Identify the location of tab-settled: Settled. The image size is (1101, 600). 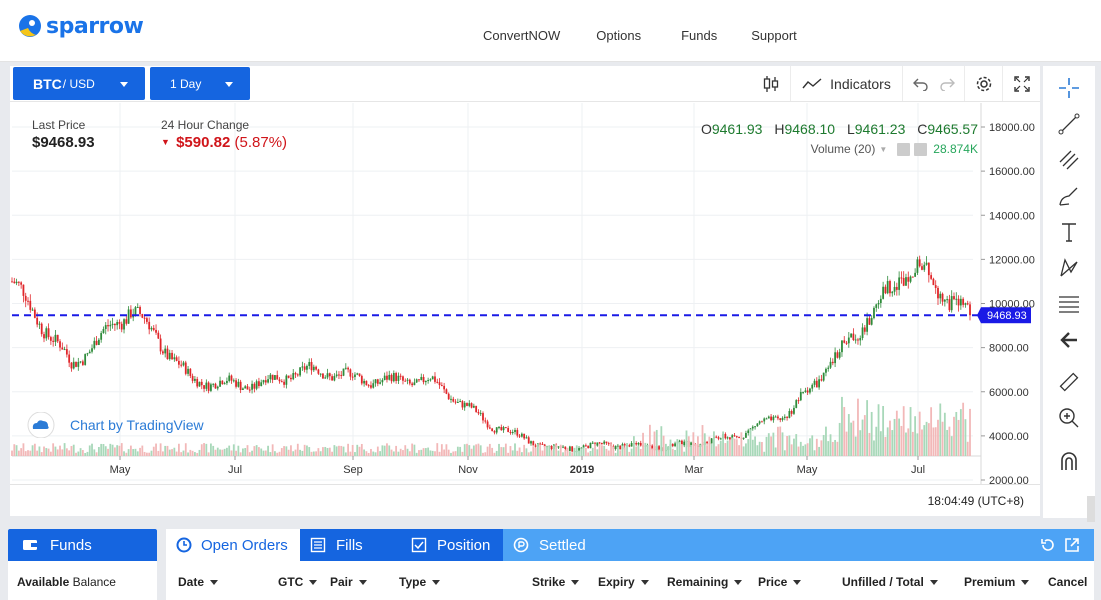
(553, 545).